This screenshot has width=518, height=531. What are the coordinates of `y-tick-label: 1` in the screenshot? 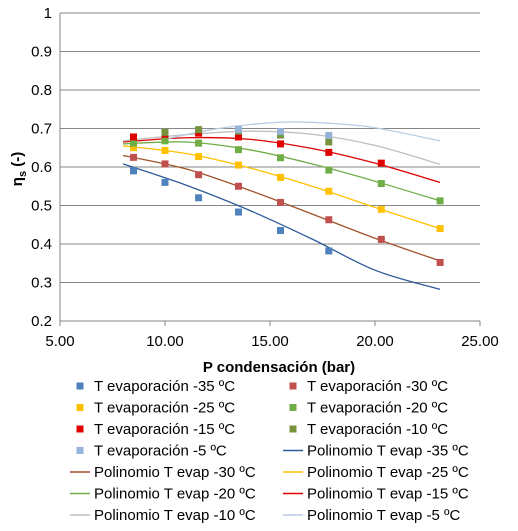 It's located at (48, 13).